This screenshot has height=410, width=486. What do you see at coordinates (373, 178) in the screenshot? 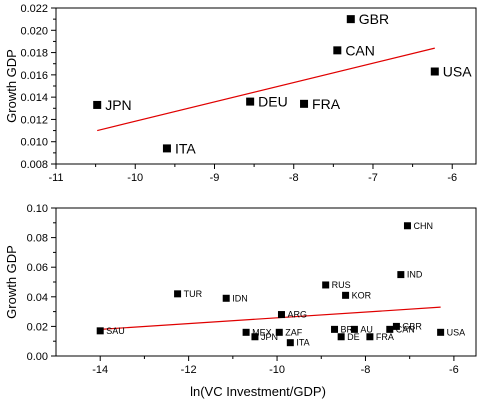
I see `x-tick-label: -7` at bounding box center [373, 178].